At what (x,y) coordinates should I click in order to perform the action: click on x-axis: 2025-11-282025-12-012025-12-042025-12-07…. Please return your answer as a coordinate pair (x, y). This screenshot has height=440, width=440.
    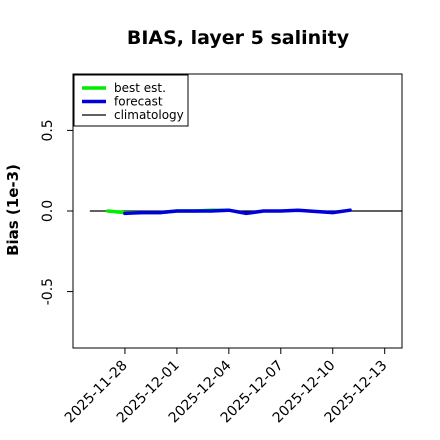
    Looking at the image, I should click on (226, 387).